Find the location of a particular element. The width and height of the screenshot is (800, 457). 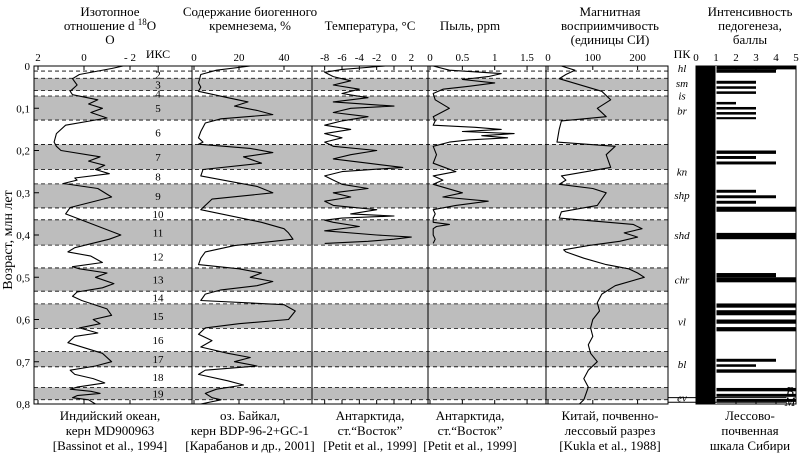

x-tick-label: - 2 is located at coordinates (130, 58).